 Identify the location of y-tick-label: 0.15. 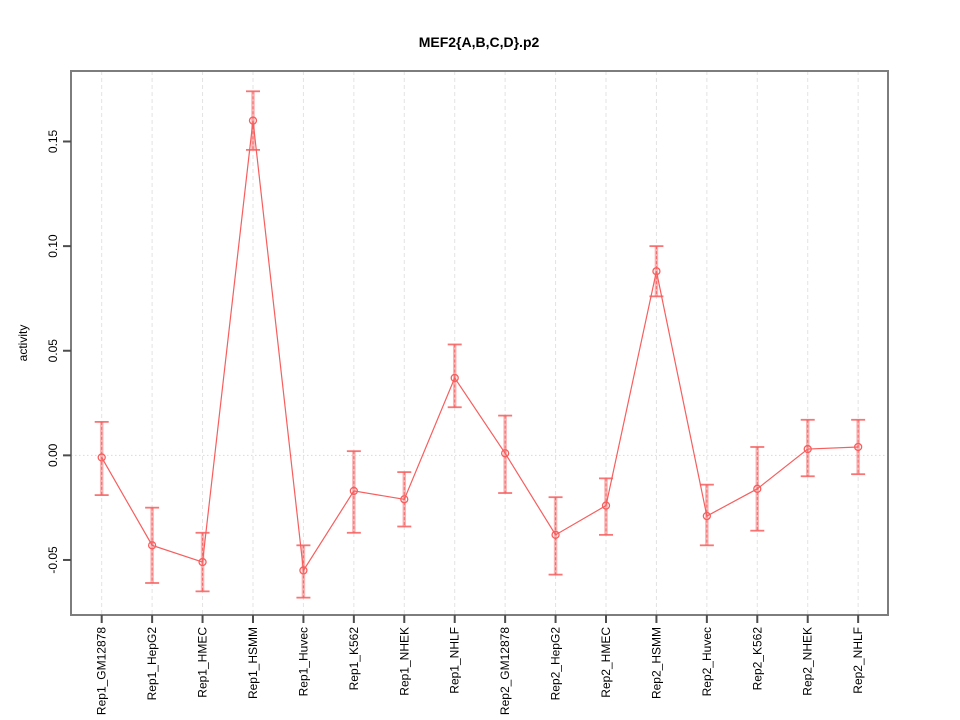
(53, 142).